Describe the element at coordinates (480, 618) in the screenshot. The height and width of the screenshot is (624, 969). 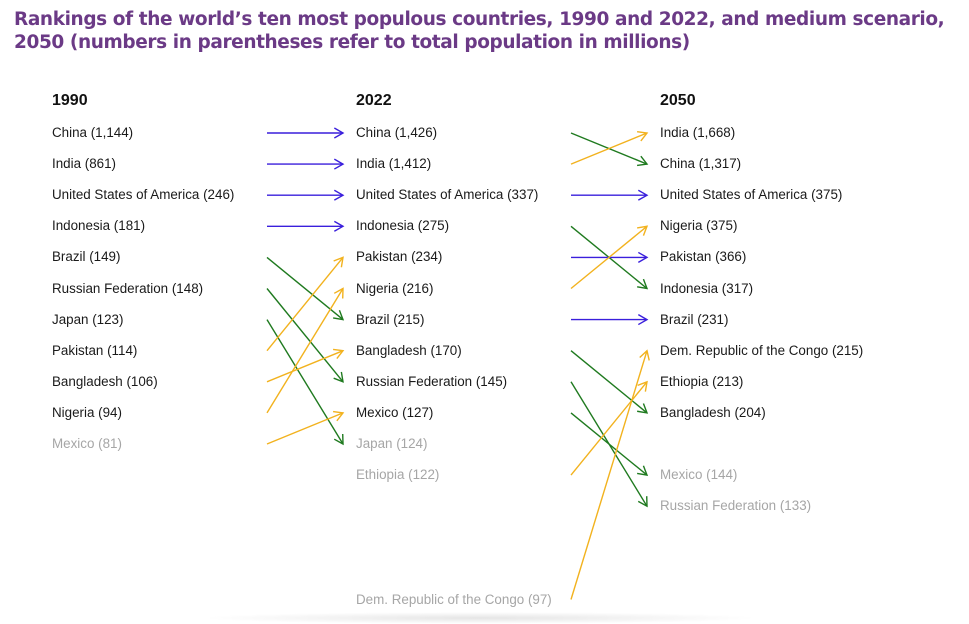
I see `bottom-shadow` at that location.